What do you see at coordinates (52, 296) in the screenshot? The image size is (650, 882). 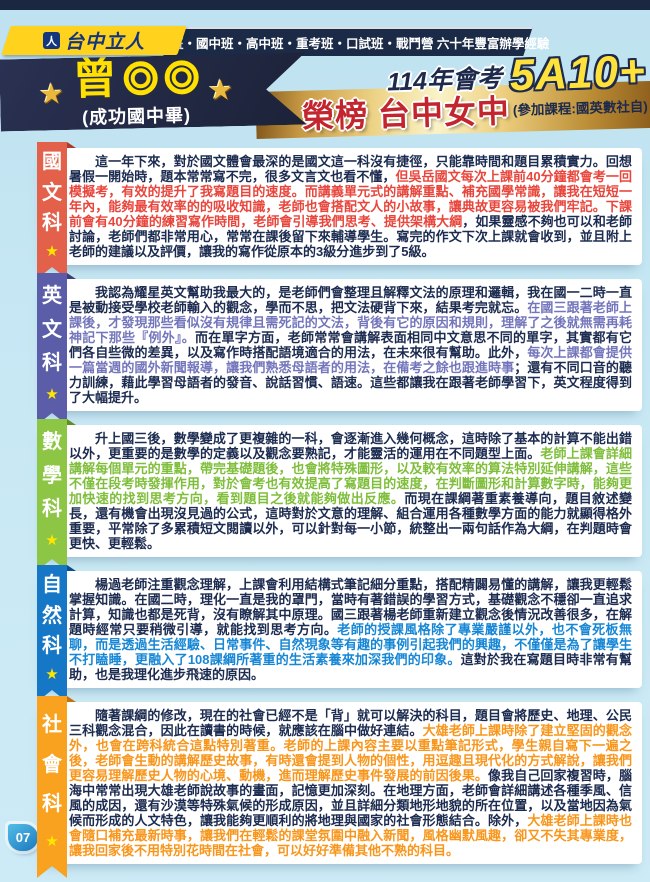 I see `subject-label-char: 英` at bounding box center [52, 296].